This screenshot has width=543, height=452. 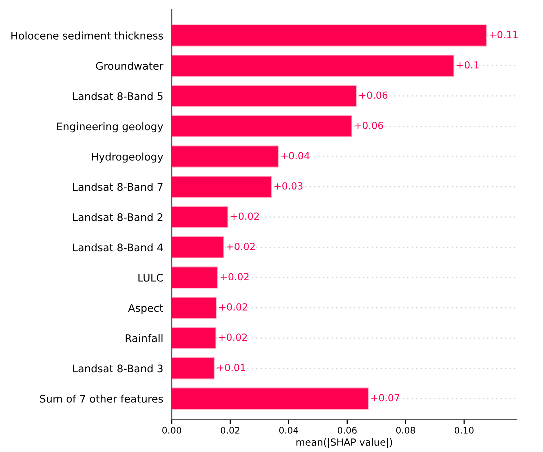 What do you see at coordinates (118, 368) in the screenshot?
I see `y-tick-label: Landsat 8-Band 3` at bounding box center [118, 368].